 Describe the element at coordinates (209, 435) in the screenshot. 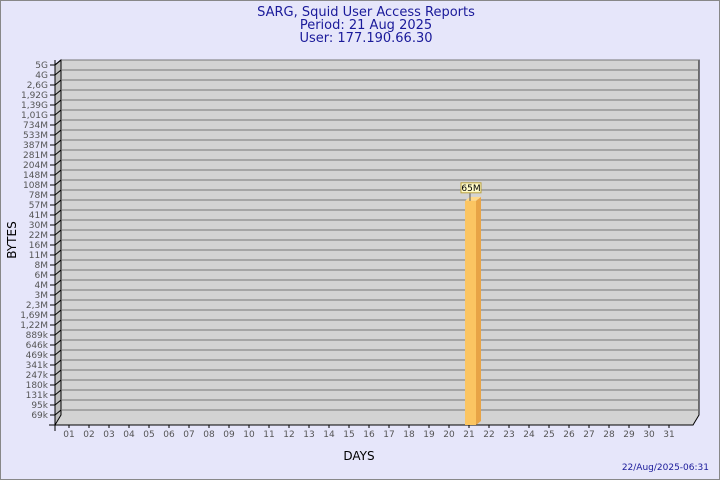

I see `x-tick-label: 08` at that location.